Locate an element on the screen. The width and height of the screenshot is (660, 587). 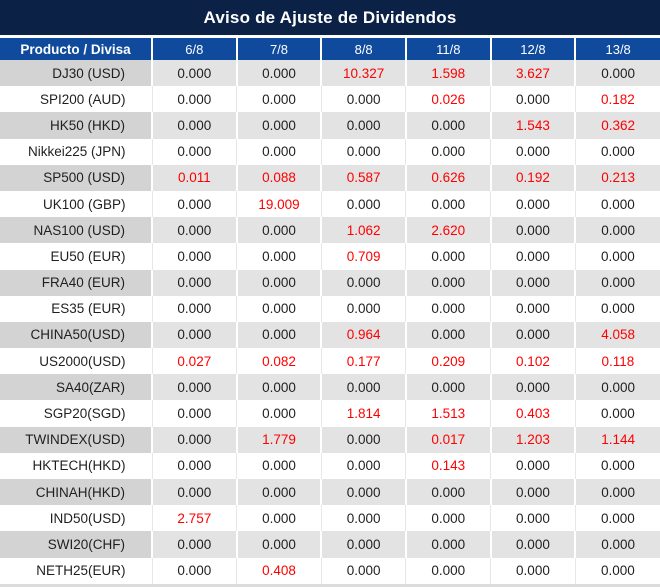
column-header-date: 11/8 is located at coordinates (447, 49).